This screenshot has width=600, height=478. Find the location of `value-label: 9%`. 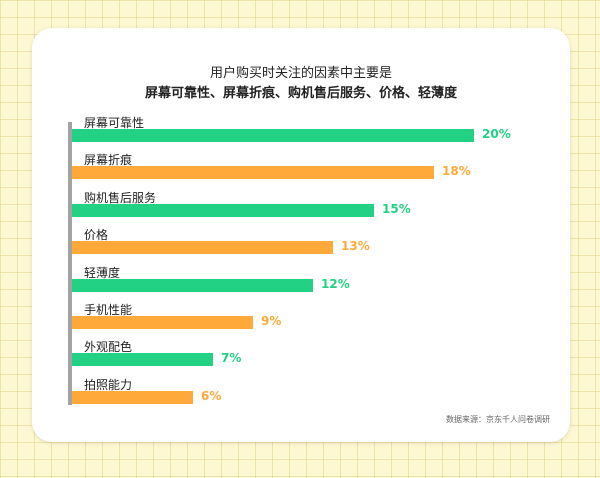

value-label: 9% is located at coordinates (271, 321).